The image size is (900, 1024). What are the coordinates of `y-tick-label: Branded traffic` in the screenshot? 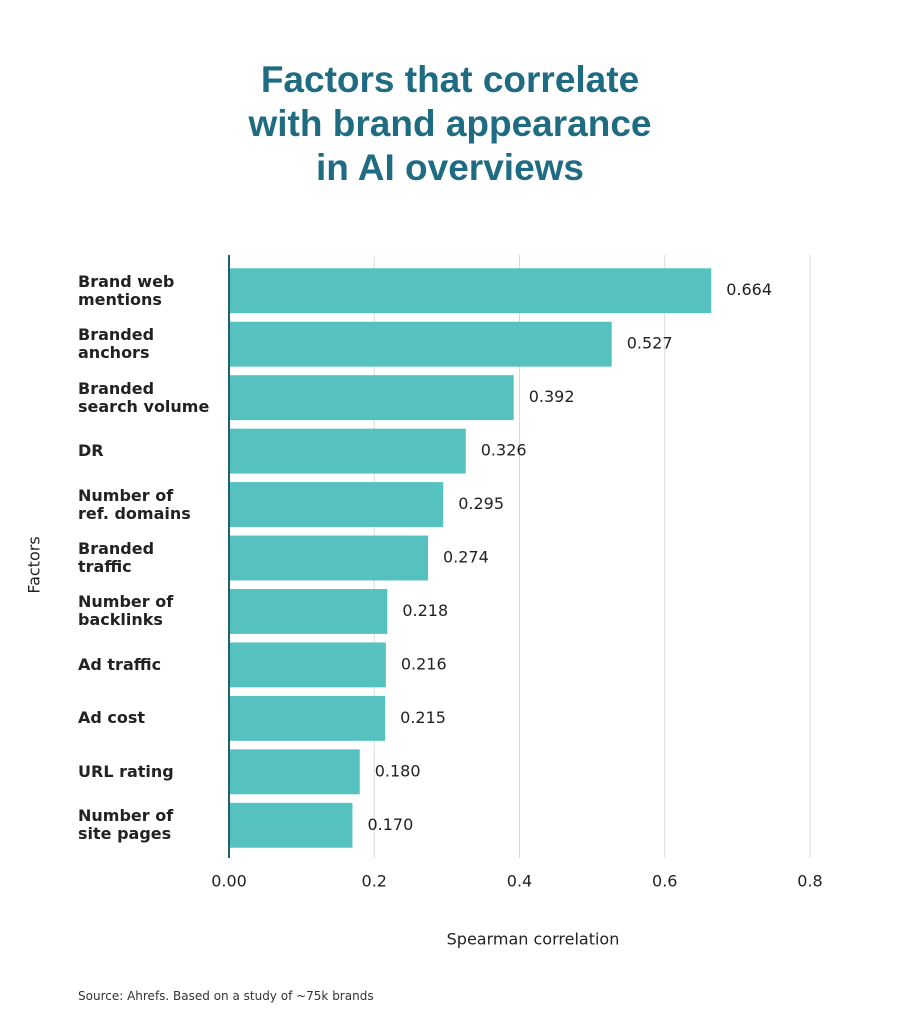 It's located at (116, 557).